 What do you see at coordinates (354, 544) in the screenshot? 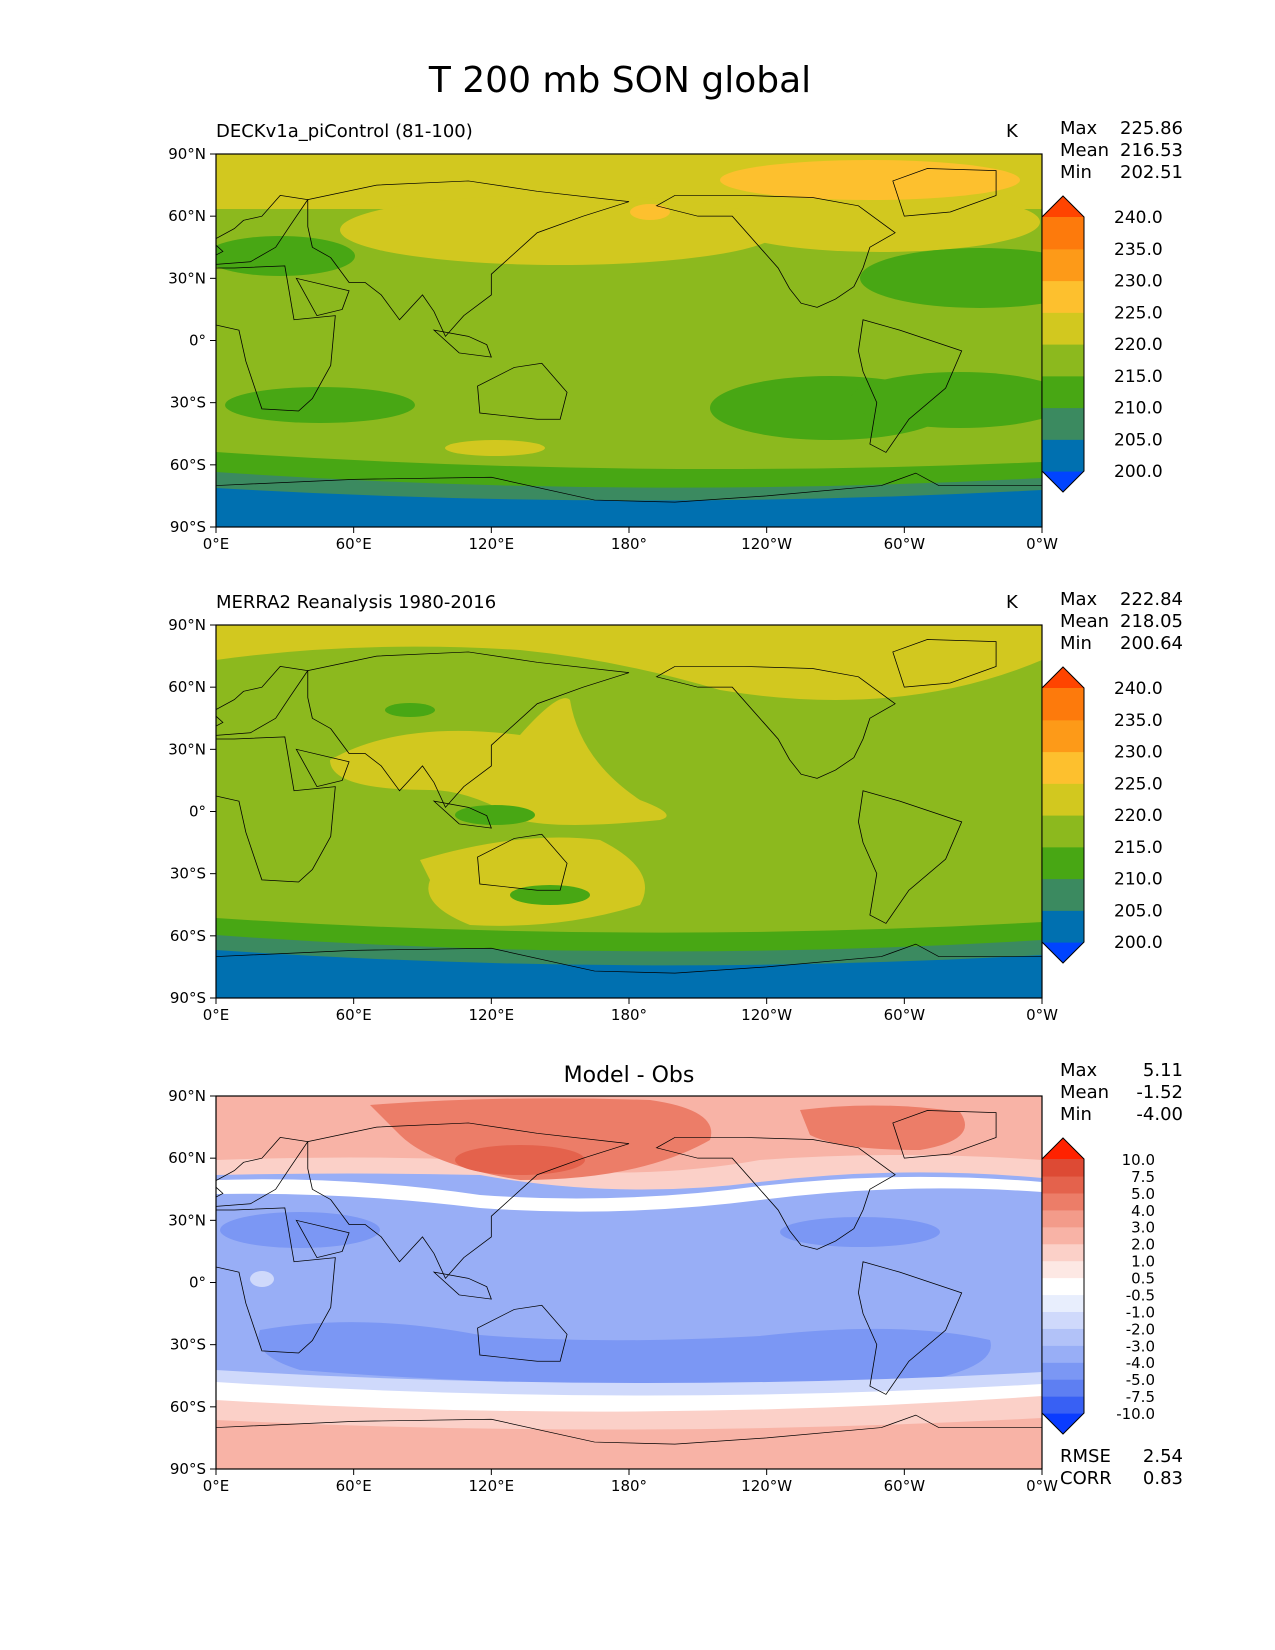
I see `x-tick-label: 60°E` at bounding box center [354, 544].